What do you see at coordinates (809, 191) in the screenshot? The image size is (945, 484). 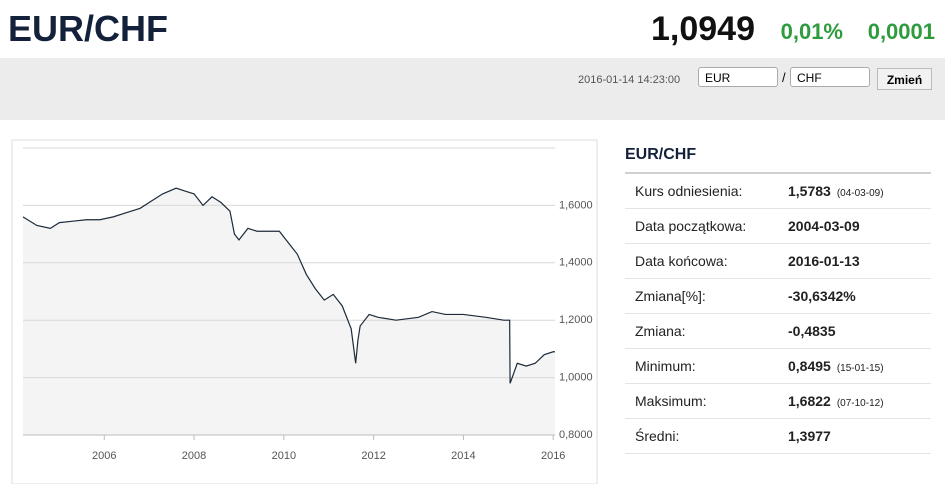 I see `value-text: 1,5783` at bounding box center [809, 191].